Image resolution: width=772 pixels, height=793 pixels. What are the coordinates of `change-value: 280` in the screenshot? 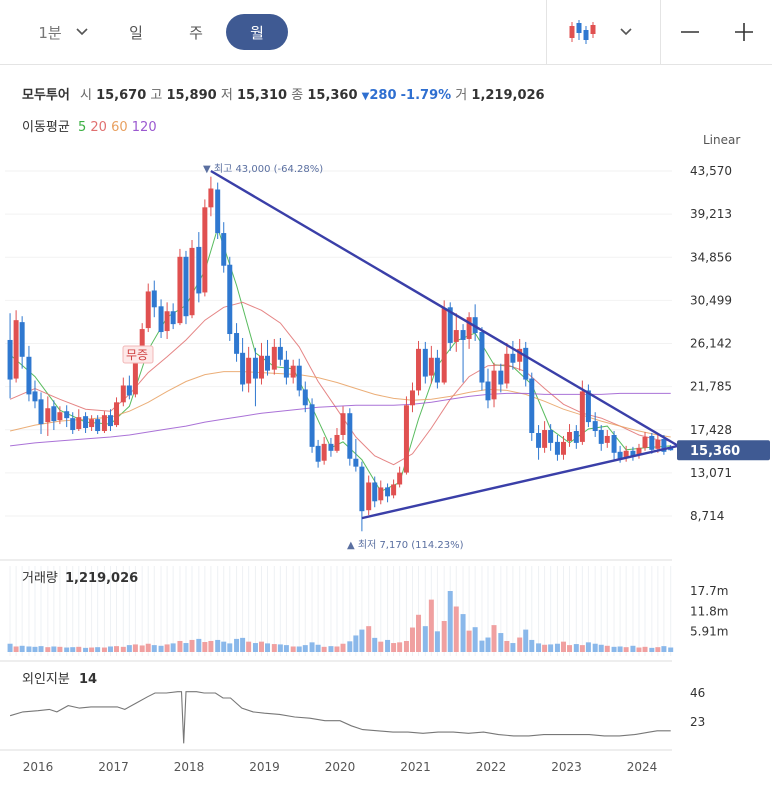 It's located at (383, 95).